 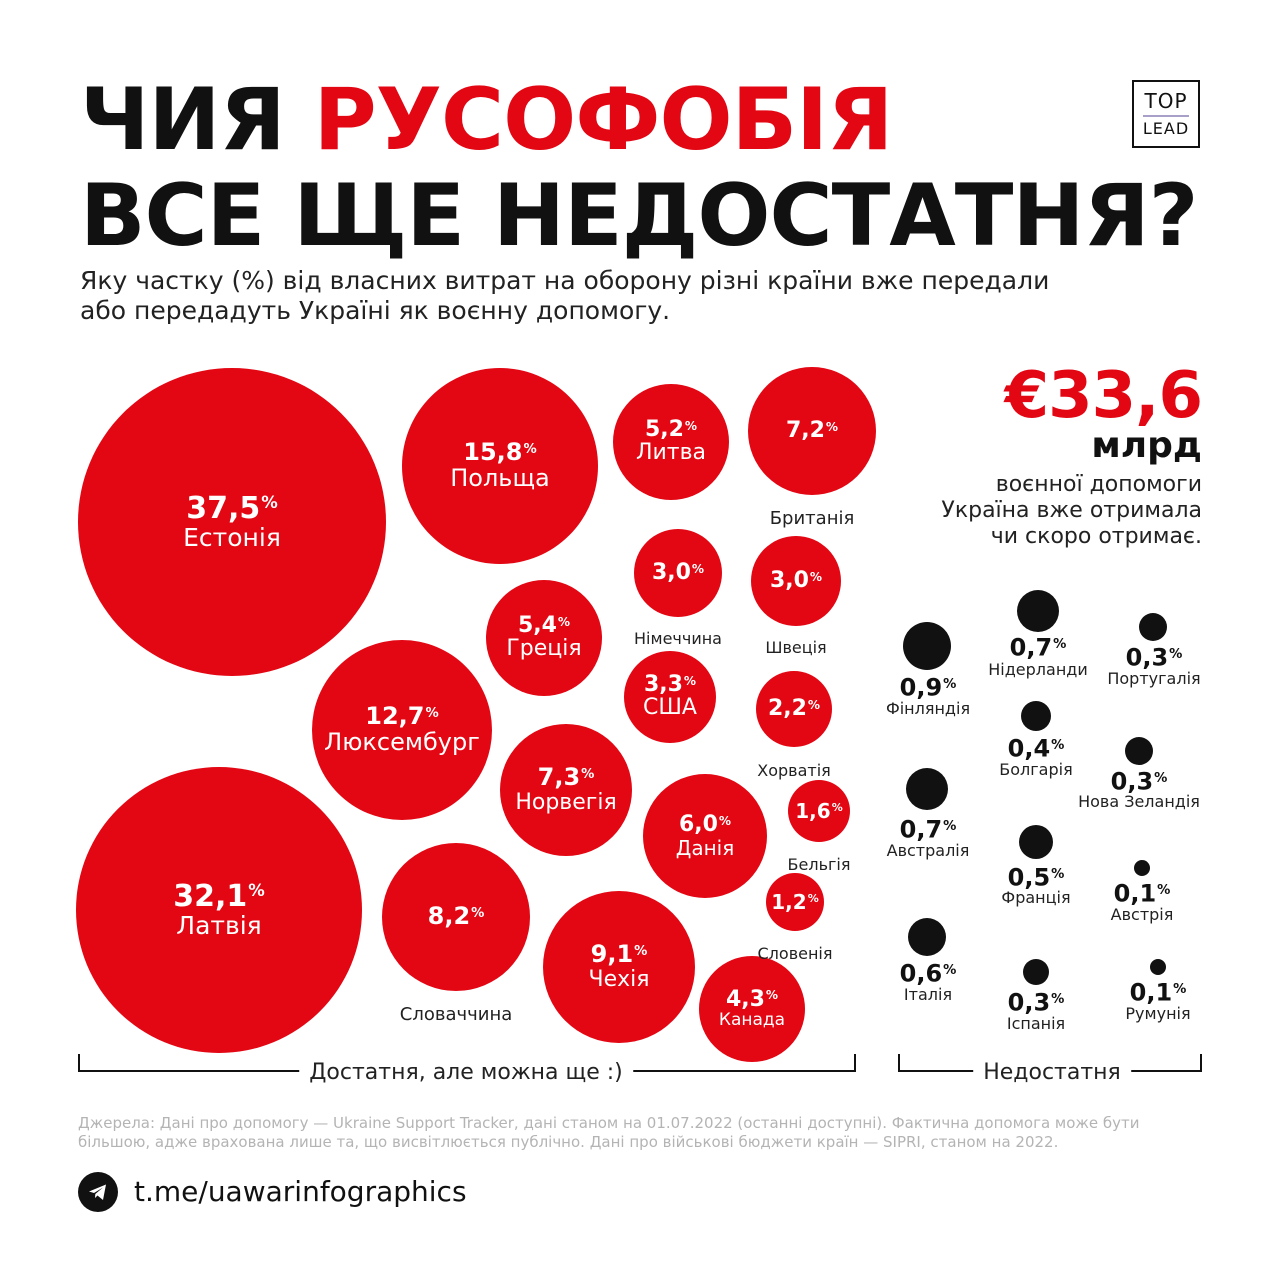 What do you see at coordinates (1154, 657) in the screenshot?
I see `value-label-португалія: 0,3%` at bounding box center [1154, 657].